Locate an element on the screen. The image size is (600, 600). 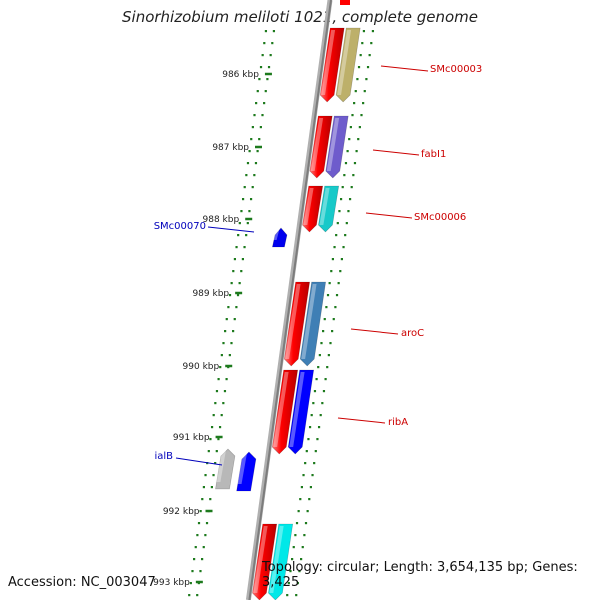
tick-label: 987 kbp is located at coordinates (230, 148).